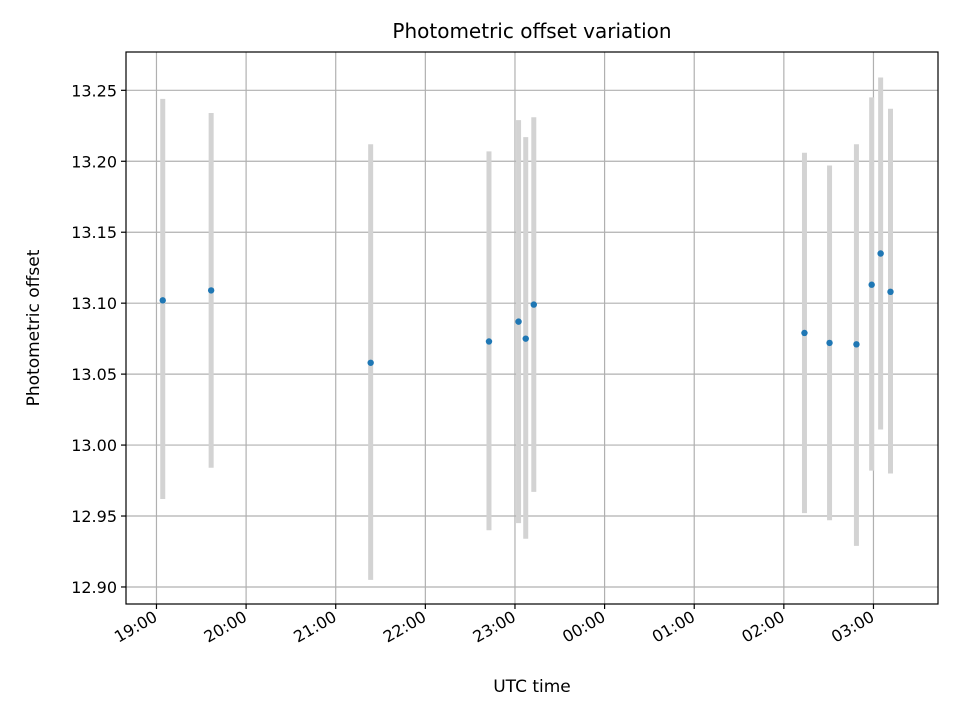  Describe the element at coordinates (34, 327) in the screenshot. I see `y-axis-title: Photometric offset` at that location.